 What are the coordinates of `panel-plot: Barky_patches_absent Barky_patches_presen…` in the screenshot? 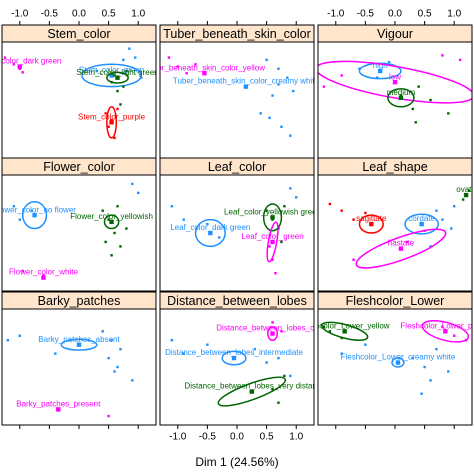 It's located at (70, 374).